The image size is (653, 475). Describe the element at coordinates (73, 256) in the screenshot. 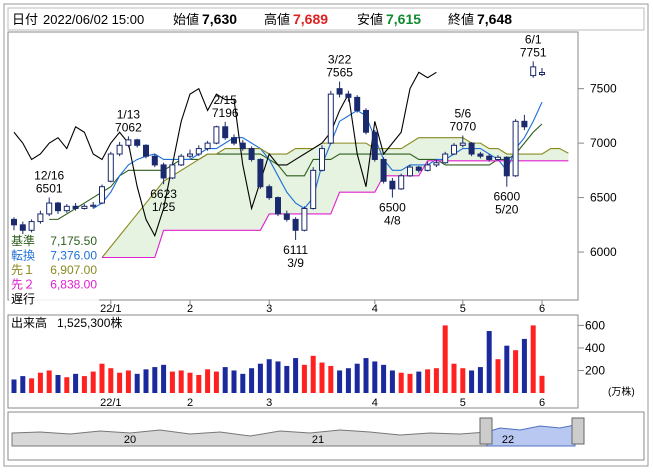

I see `legend-value: 7,376.00` at that location.